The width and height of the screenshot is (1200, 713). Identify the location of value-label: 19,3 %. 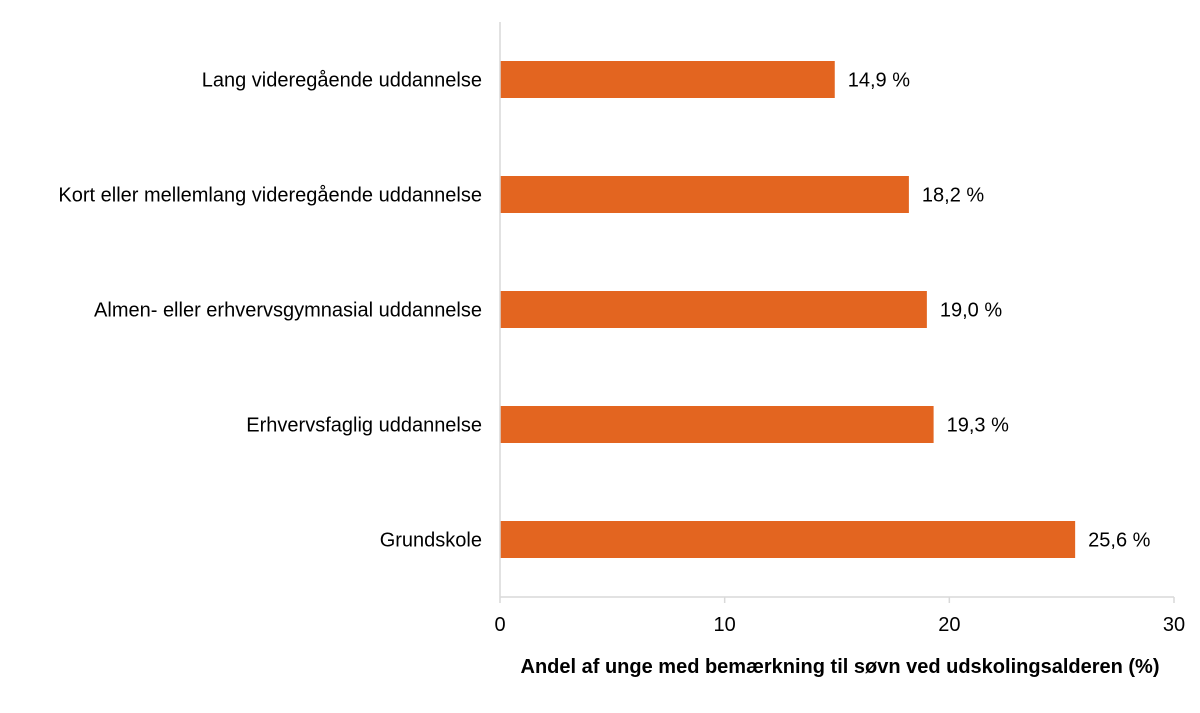
(978, 426).